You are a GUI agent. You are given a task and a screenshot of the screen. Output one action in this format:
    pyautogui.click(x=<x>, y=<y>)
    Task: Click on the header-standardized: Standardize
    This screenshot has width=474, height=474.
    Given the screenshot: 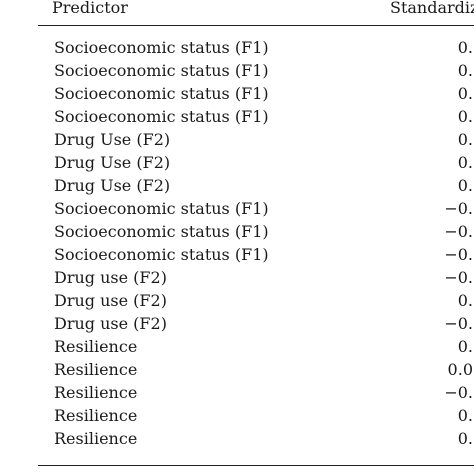 What is the action you would take?
    pyautogui.click(x=432, y=8)
    